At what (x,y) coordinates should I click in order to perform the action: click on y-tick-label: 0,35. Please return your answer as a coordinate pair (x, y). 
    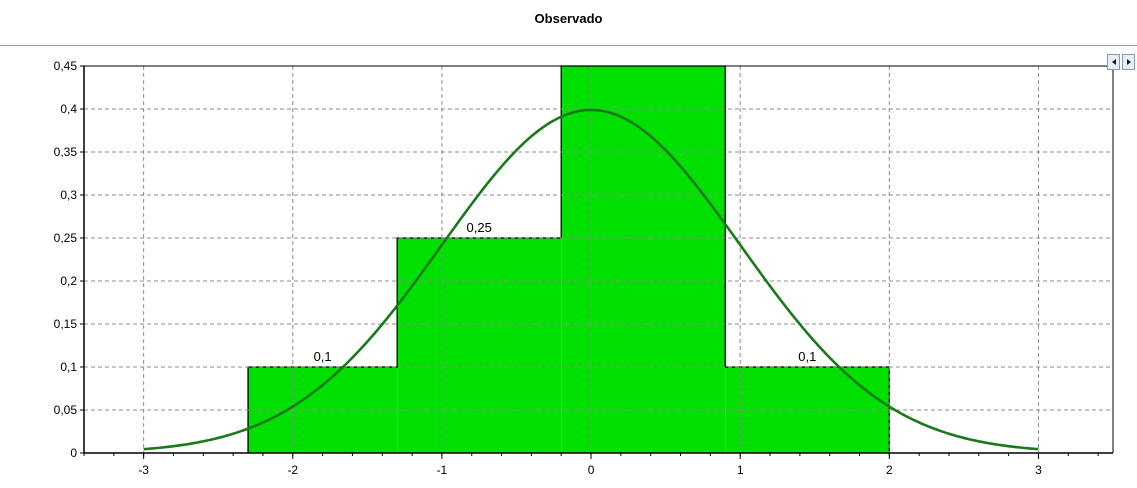
    Looking at the image, I should click on (66, 152).